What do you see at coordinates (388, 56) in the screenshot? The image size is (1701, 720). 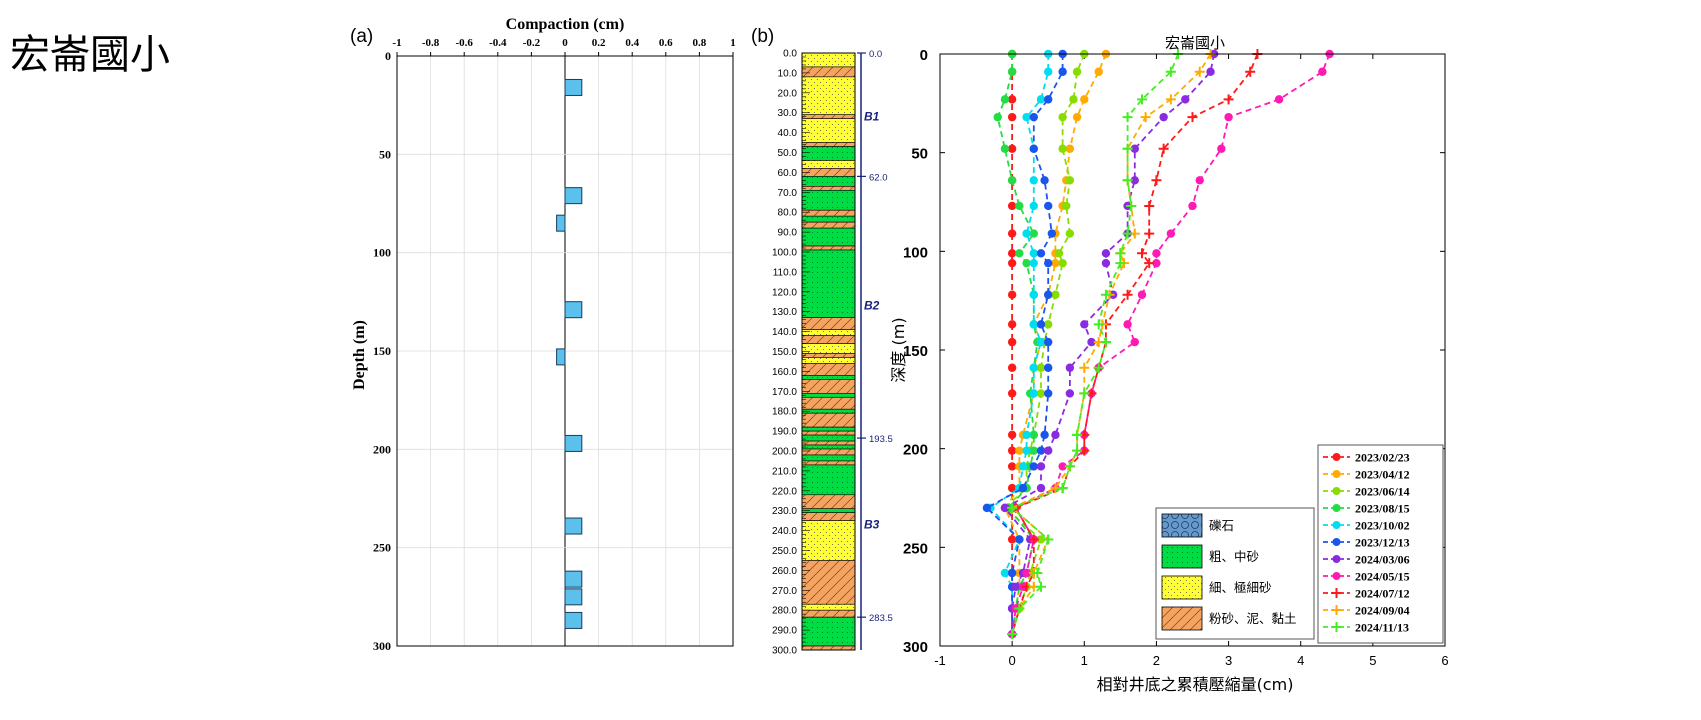 I see `panel-a-ytick-label: 0` at bounding box center [388, 56].